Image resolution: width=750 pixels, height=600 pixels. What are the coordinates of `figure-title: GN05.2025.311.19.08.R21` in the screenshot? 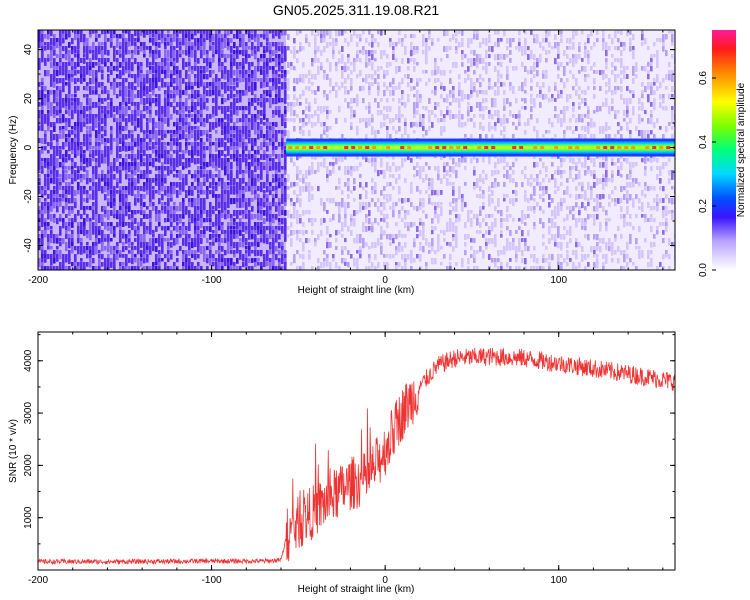 It's located at (356, 10).